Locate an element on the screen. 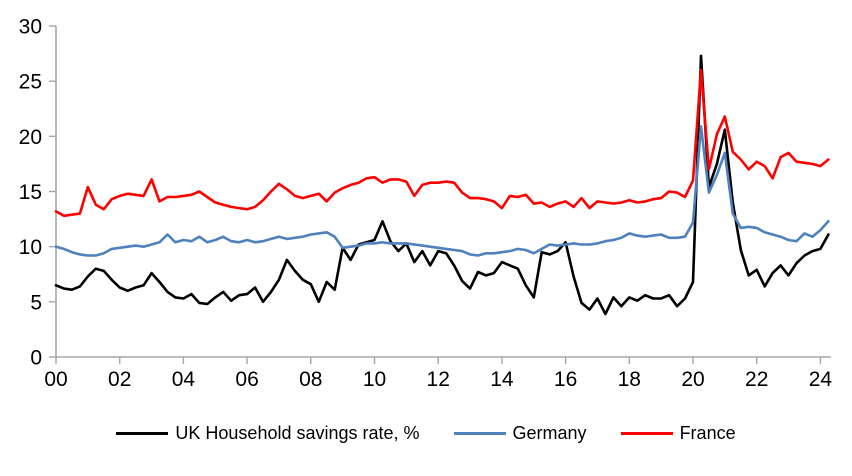  x-tick-label: 08 is located at coordinates (310, 379).